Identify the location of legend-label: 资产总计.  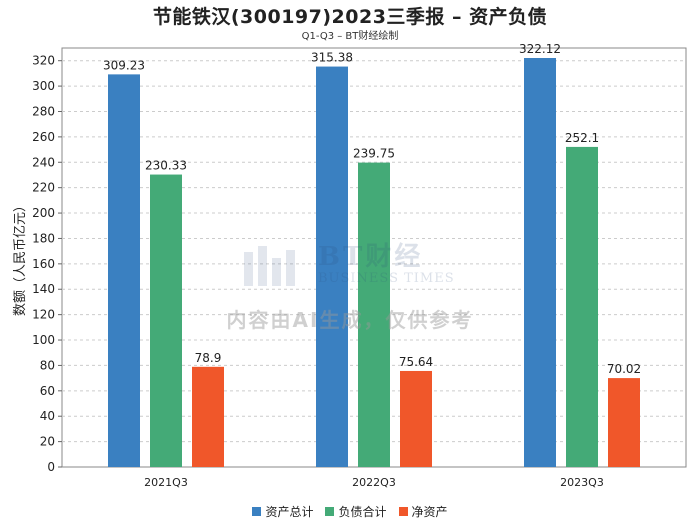
(289, 512).